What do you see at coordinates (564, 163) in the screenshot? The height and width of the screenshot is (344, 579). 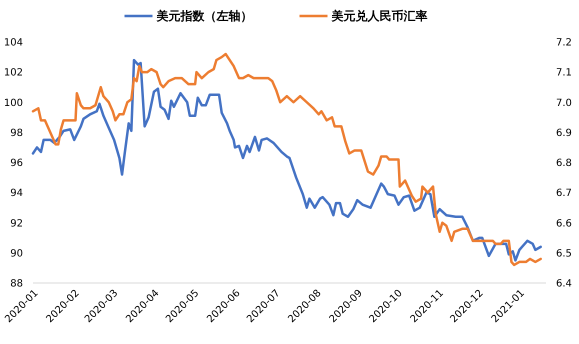 I see `y2-tick-label: 6.8` at bounding box center [564, 163].